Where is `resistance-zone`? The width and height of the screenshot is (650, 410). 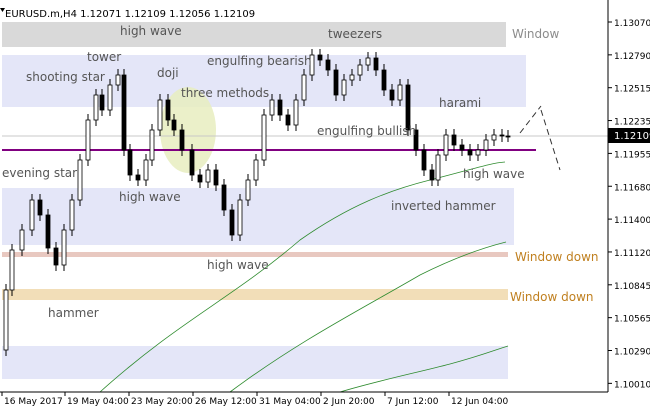
resistance-zone is located at coordinates (264, 81).